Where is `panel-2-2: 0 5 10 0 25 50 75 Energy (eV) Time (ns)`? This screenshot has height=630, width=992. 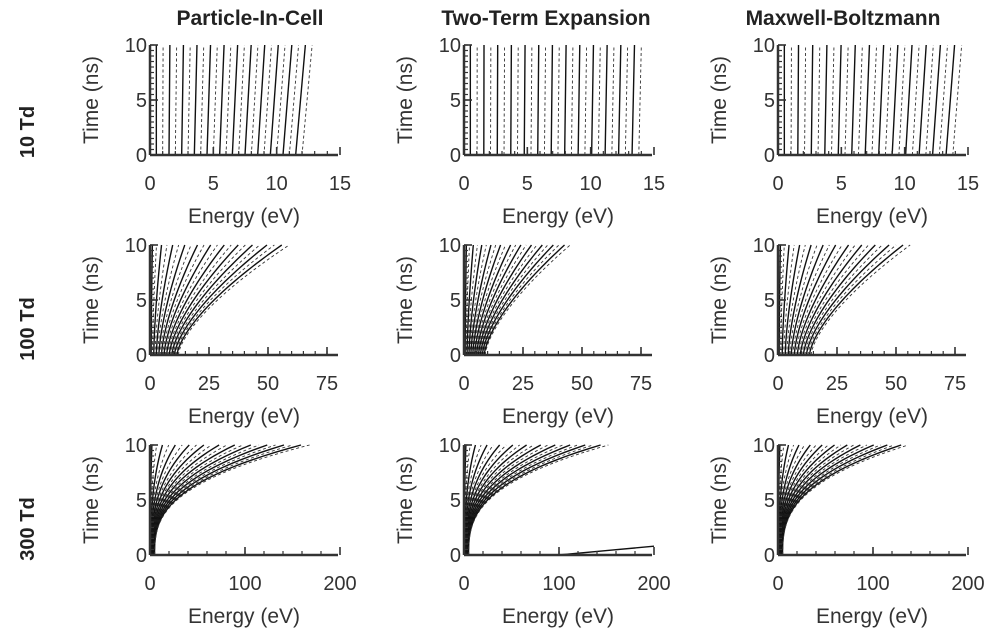 panel-2-2: 0 5 10 0 25 50 75 Energy (eV) Time (ns) is located at coordinates (523, 331).